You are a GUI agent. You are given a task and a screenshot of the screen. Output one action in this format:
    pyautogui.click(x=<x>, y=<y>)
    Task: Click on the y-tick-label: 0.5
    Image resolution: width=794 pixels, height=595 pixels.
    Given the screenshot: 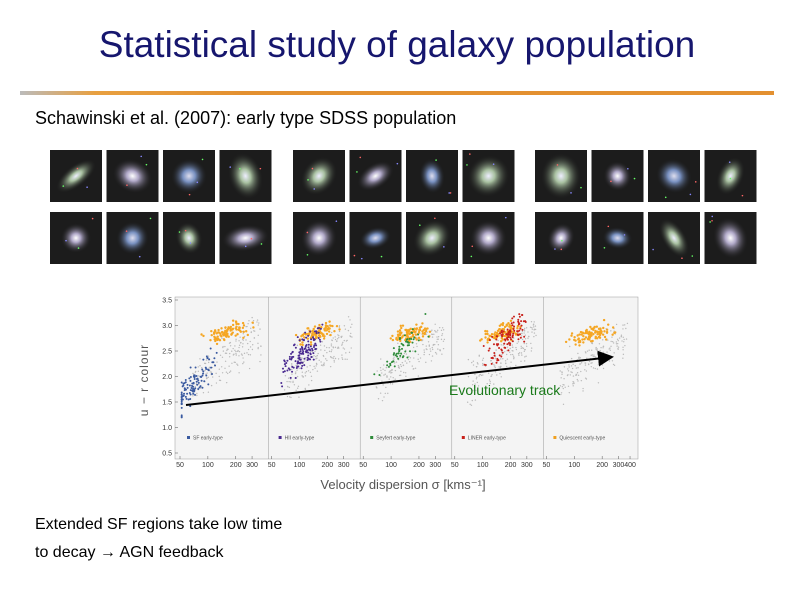 What is the action you would take?
    pyautogui.click(x=167, y=454)
    